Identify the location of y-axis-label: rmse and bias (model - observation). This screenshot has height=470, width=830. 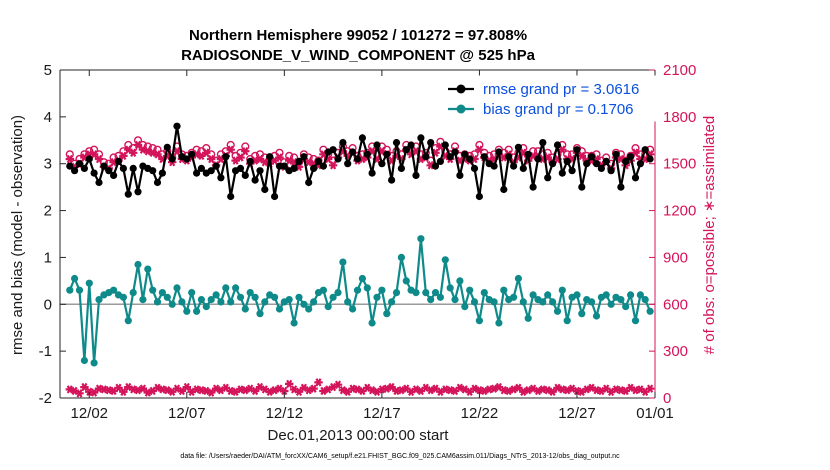
(17, 235).